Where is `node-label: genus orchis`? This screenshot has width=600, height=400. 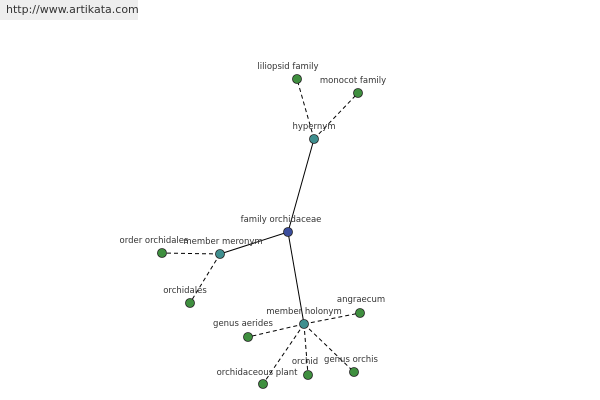
node-label: genus orchis is located at coordinates (351, 360).